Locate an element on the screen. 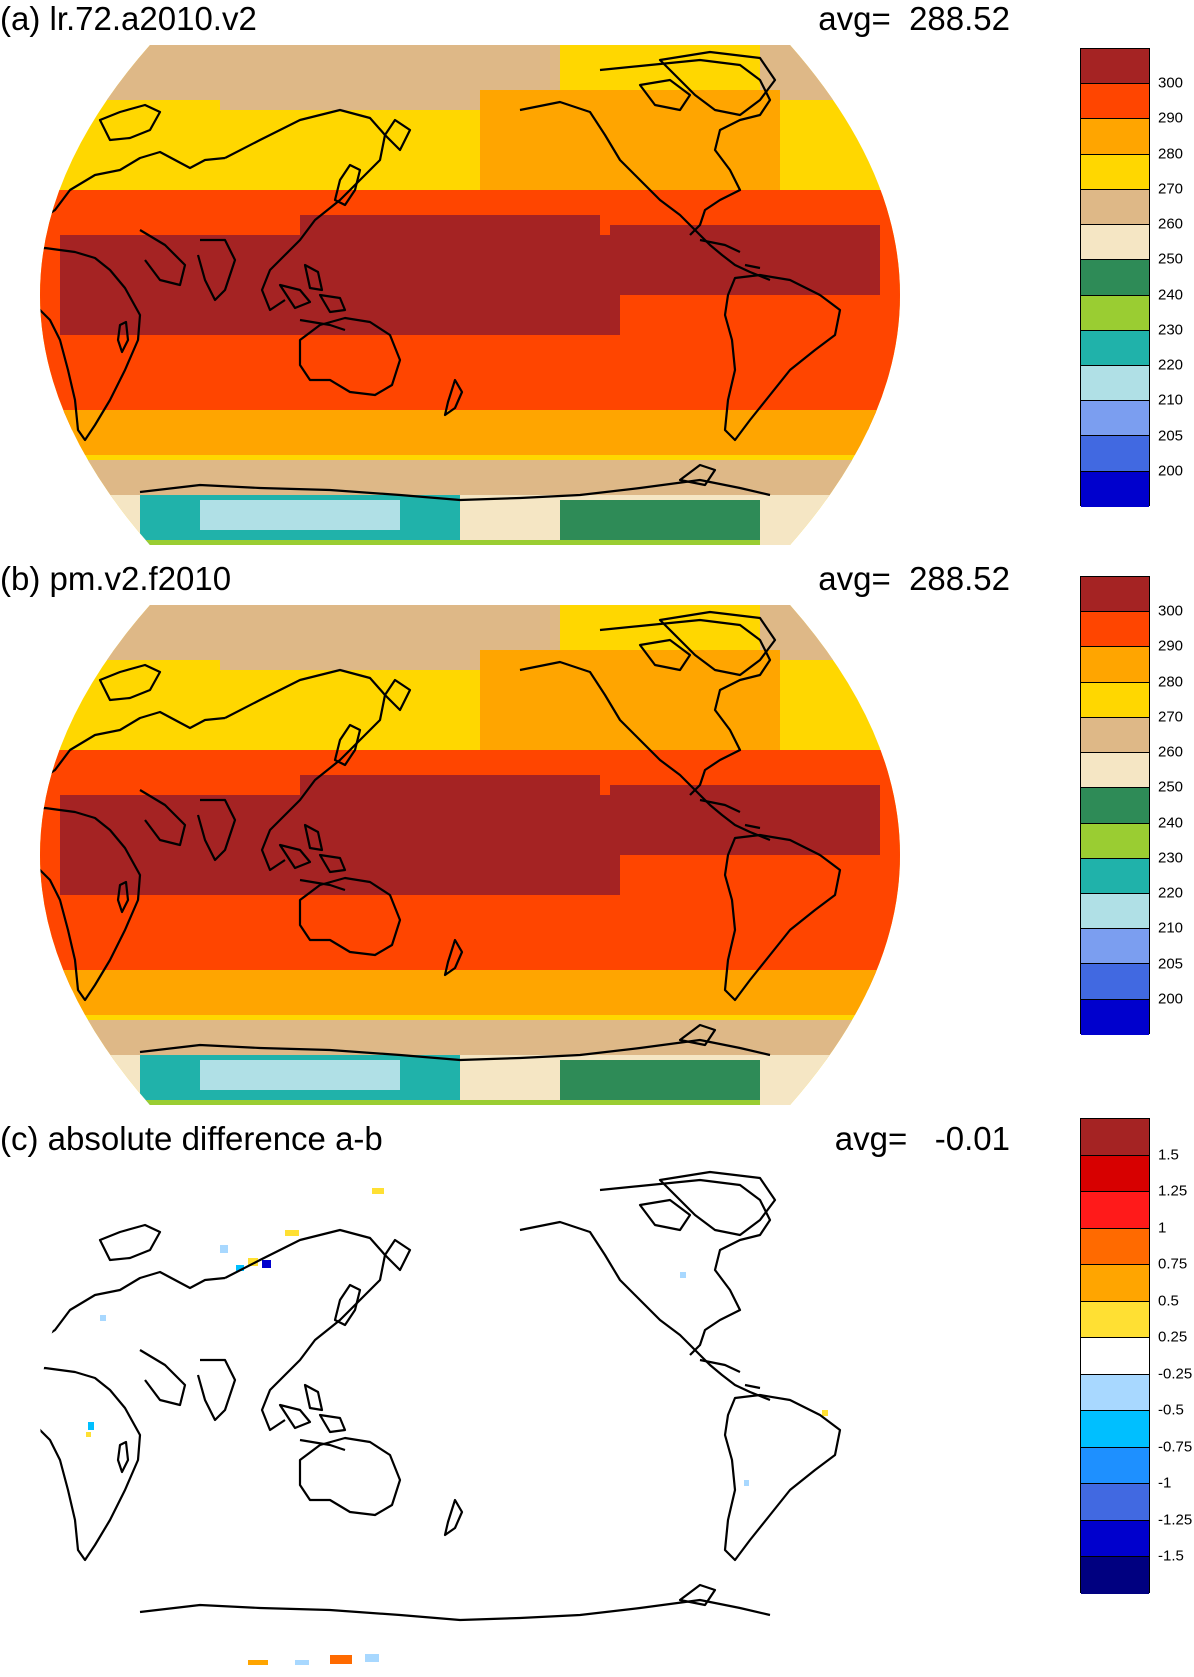 This screenshot has height=1677, width=1194. colorbar-label: -0.25 is located at coordinates (1175, 1374).